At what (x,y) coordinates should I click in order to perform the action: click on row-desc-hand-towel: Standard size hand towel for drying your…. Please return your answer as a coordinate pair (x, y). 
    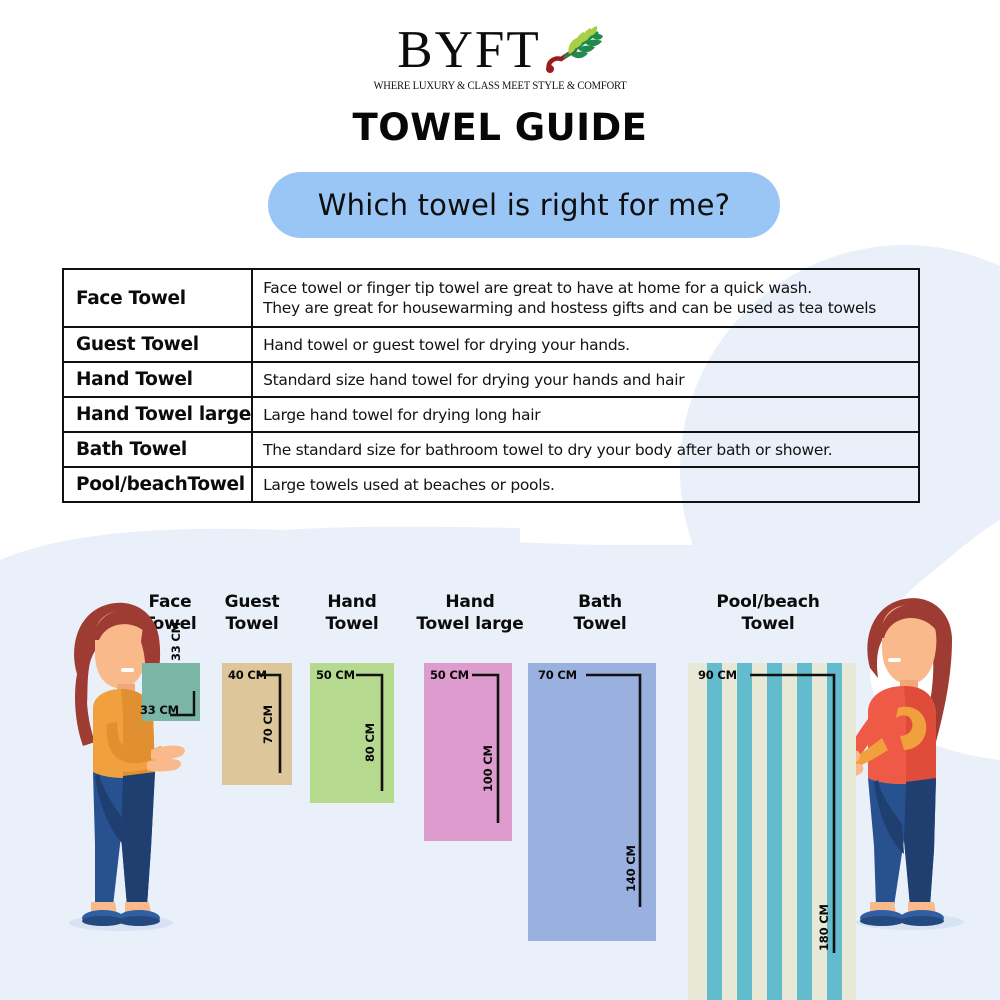
    Looking at the image, I should click on (474, 379).